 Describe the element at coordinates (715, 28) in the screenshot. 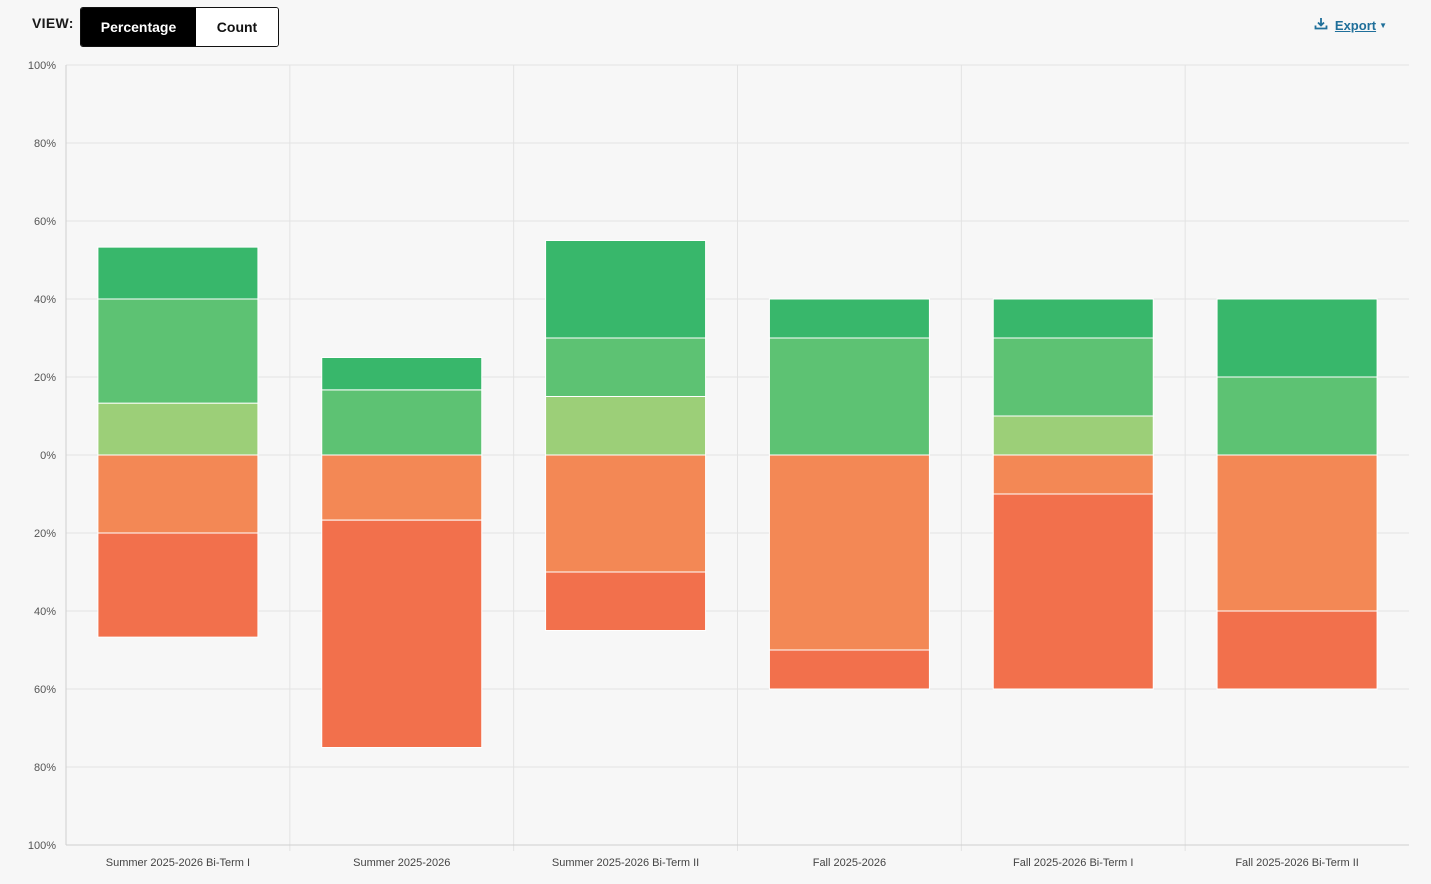

I see `toolbar: VIEW: Percentage Count Export ▼` at that location.